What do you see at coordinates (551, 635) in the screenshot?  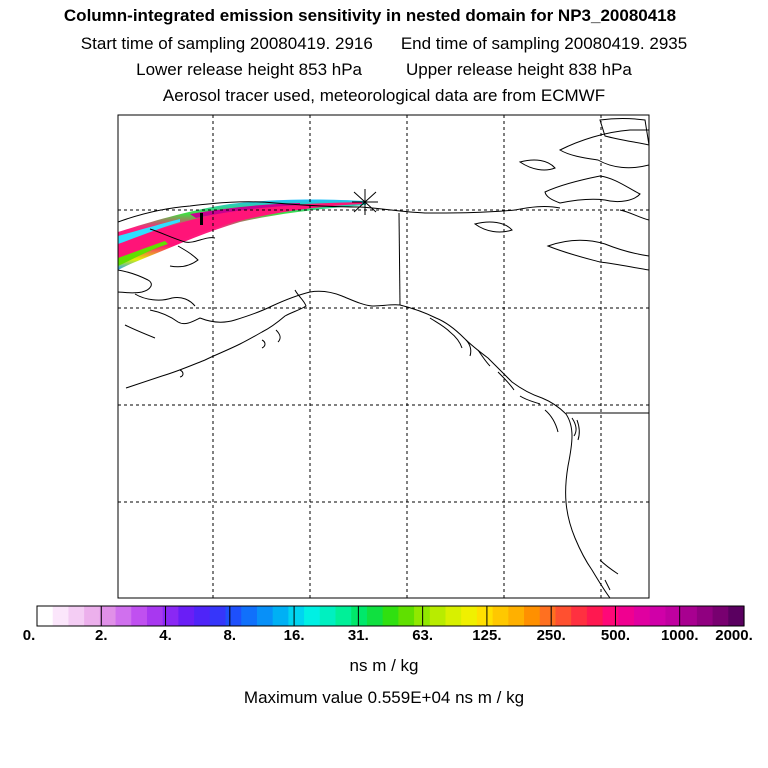 I see `colorbar-tick-label: 250.` at bounding box center [551, 635].